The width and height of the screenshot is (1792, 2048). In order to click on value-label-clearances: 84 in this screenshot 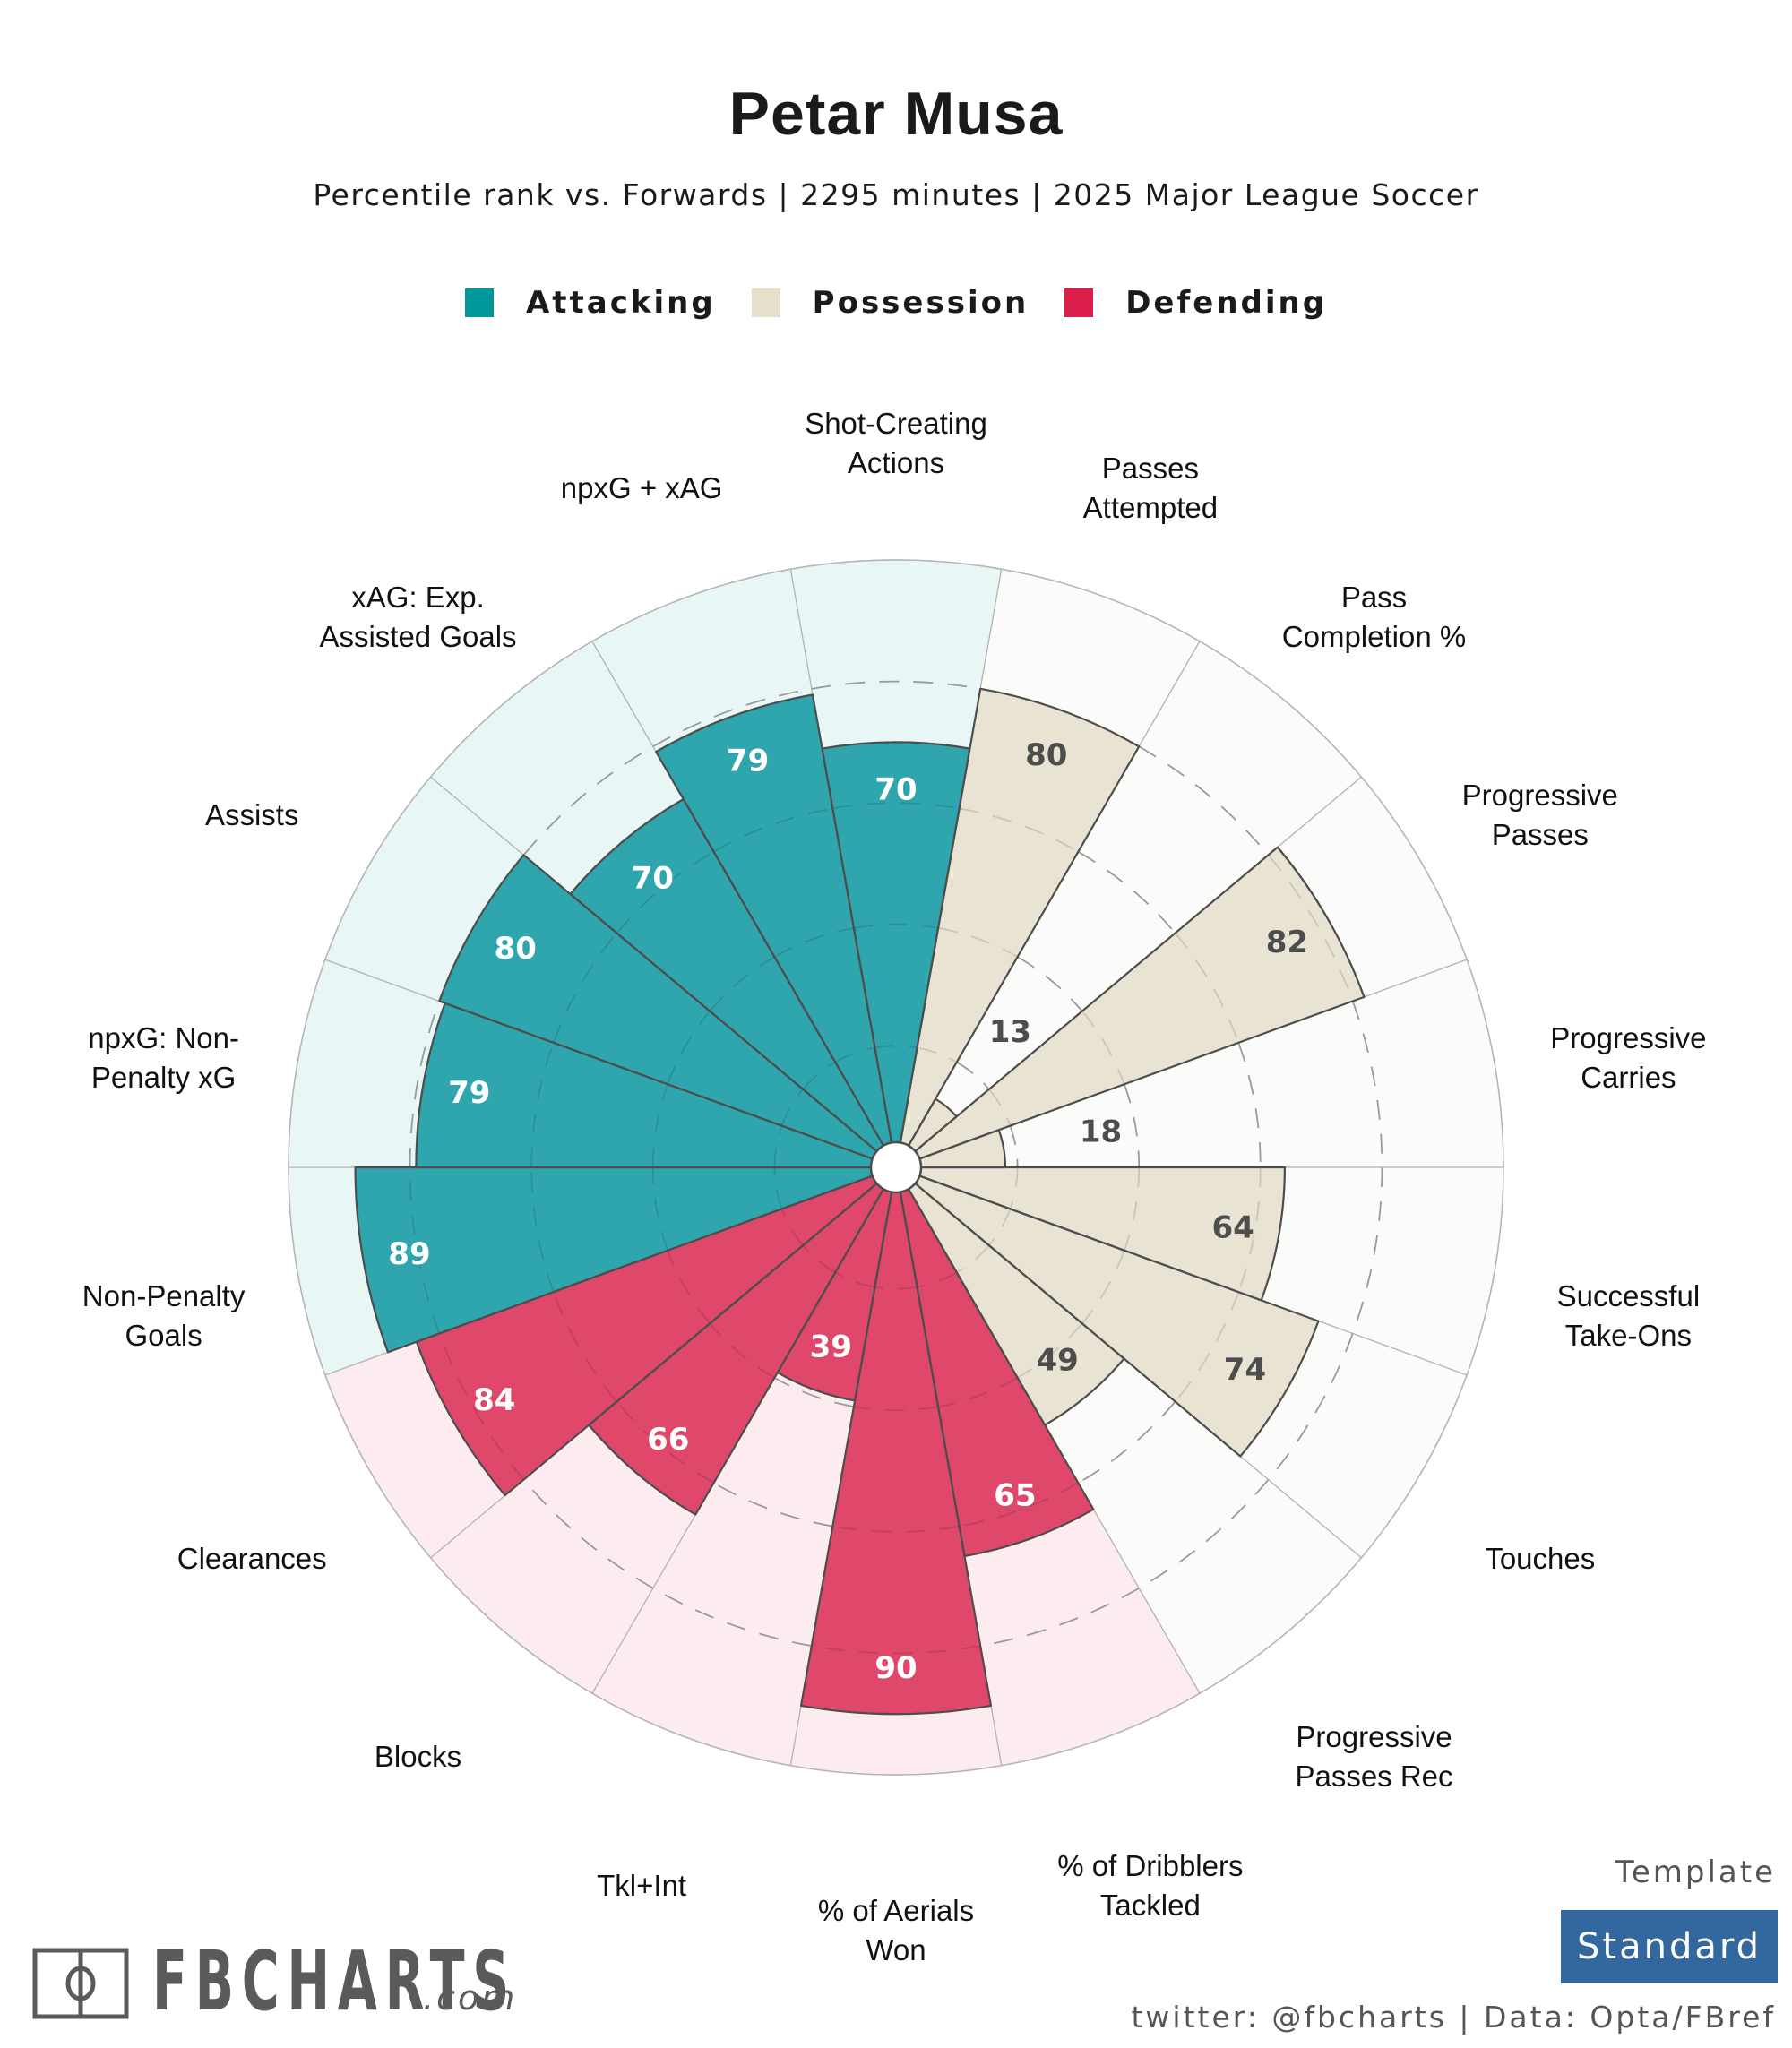, I will do `click(494, 1400)`.